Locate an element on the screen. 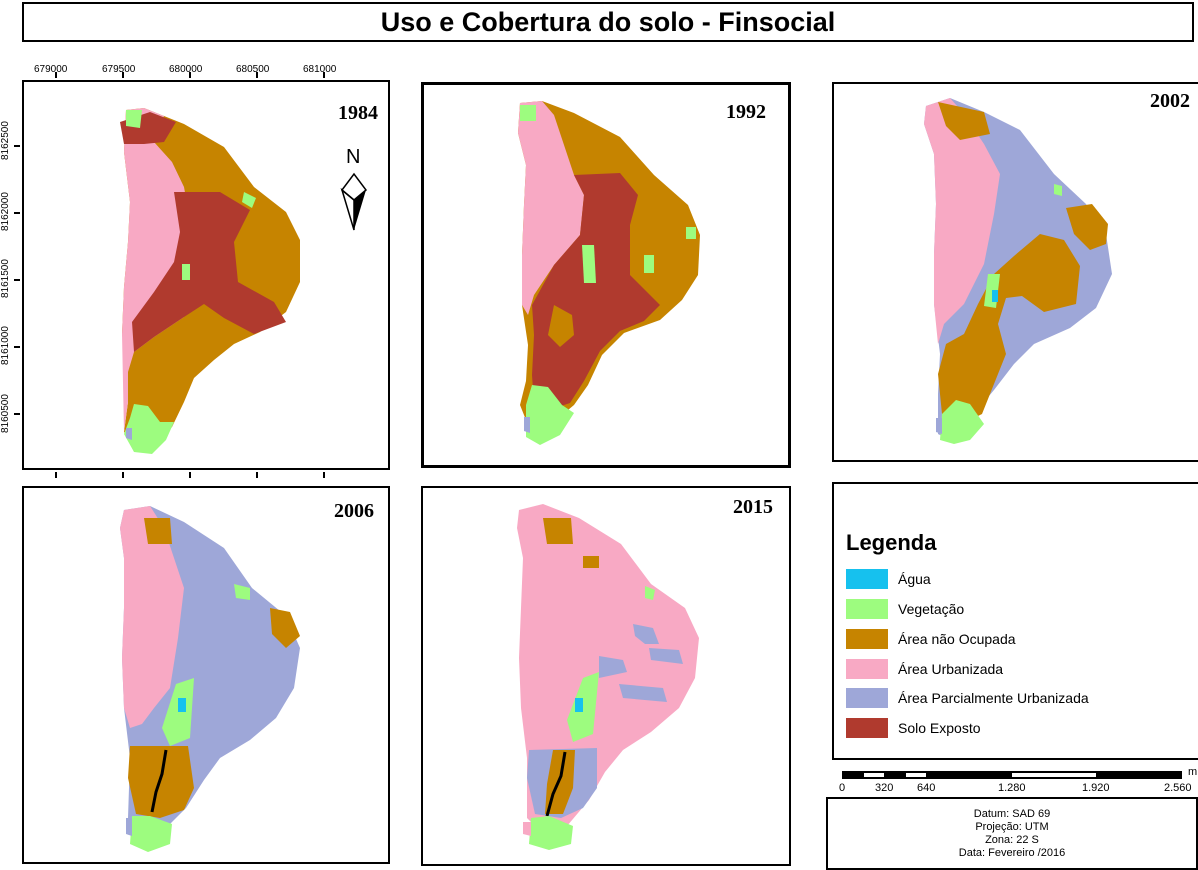 This screenshot has width=1198, height=870. x-tick-label: 679500 is located at coordinates (119, 69).